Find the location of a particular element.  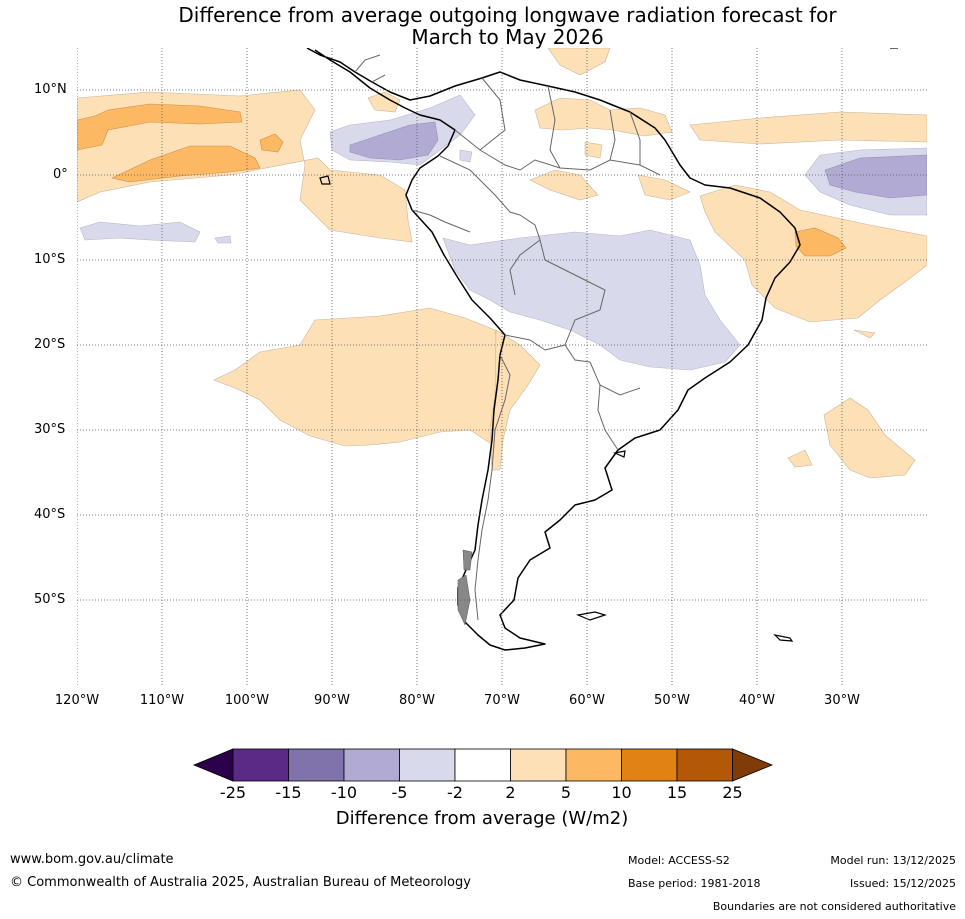

longitude-label: 80°W is located at coordinates (417, 700).